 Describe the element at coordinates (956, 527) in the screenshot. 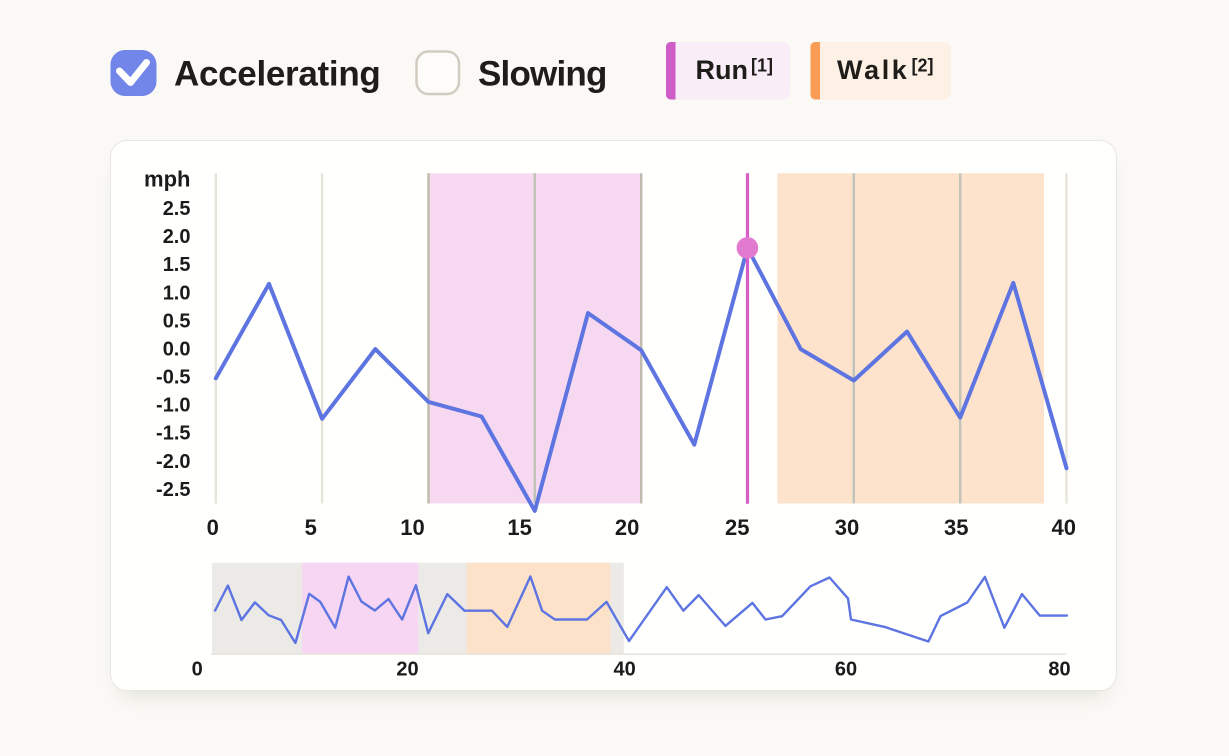

I see `svg-text: 35` at that location.